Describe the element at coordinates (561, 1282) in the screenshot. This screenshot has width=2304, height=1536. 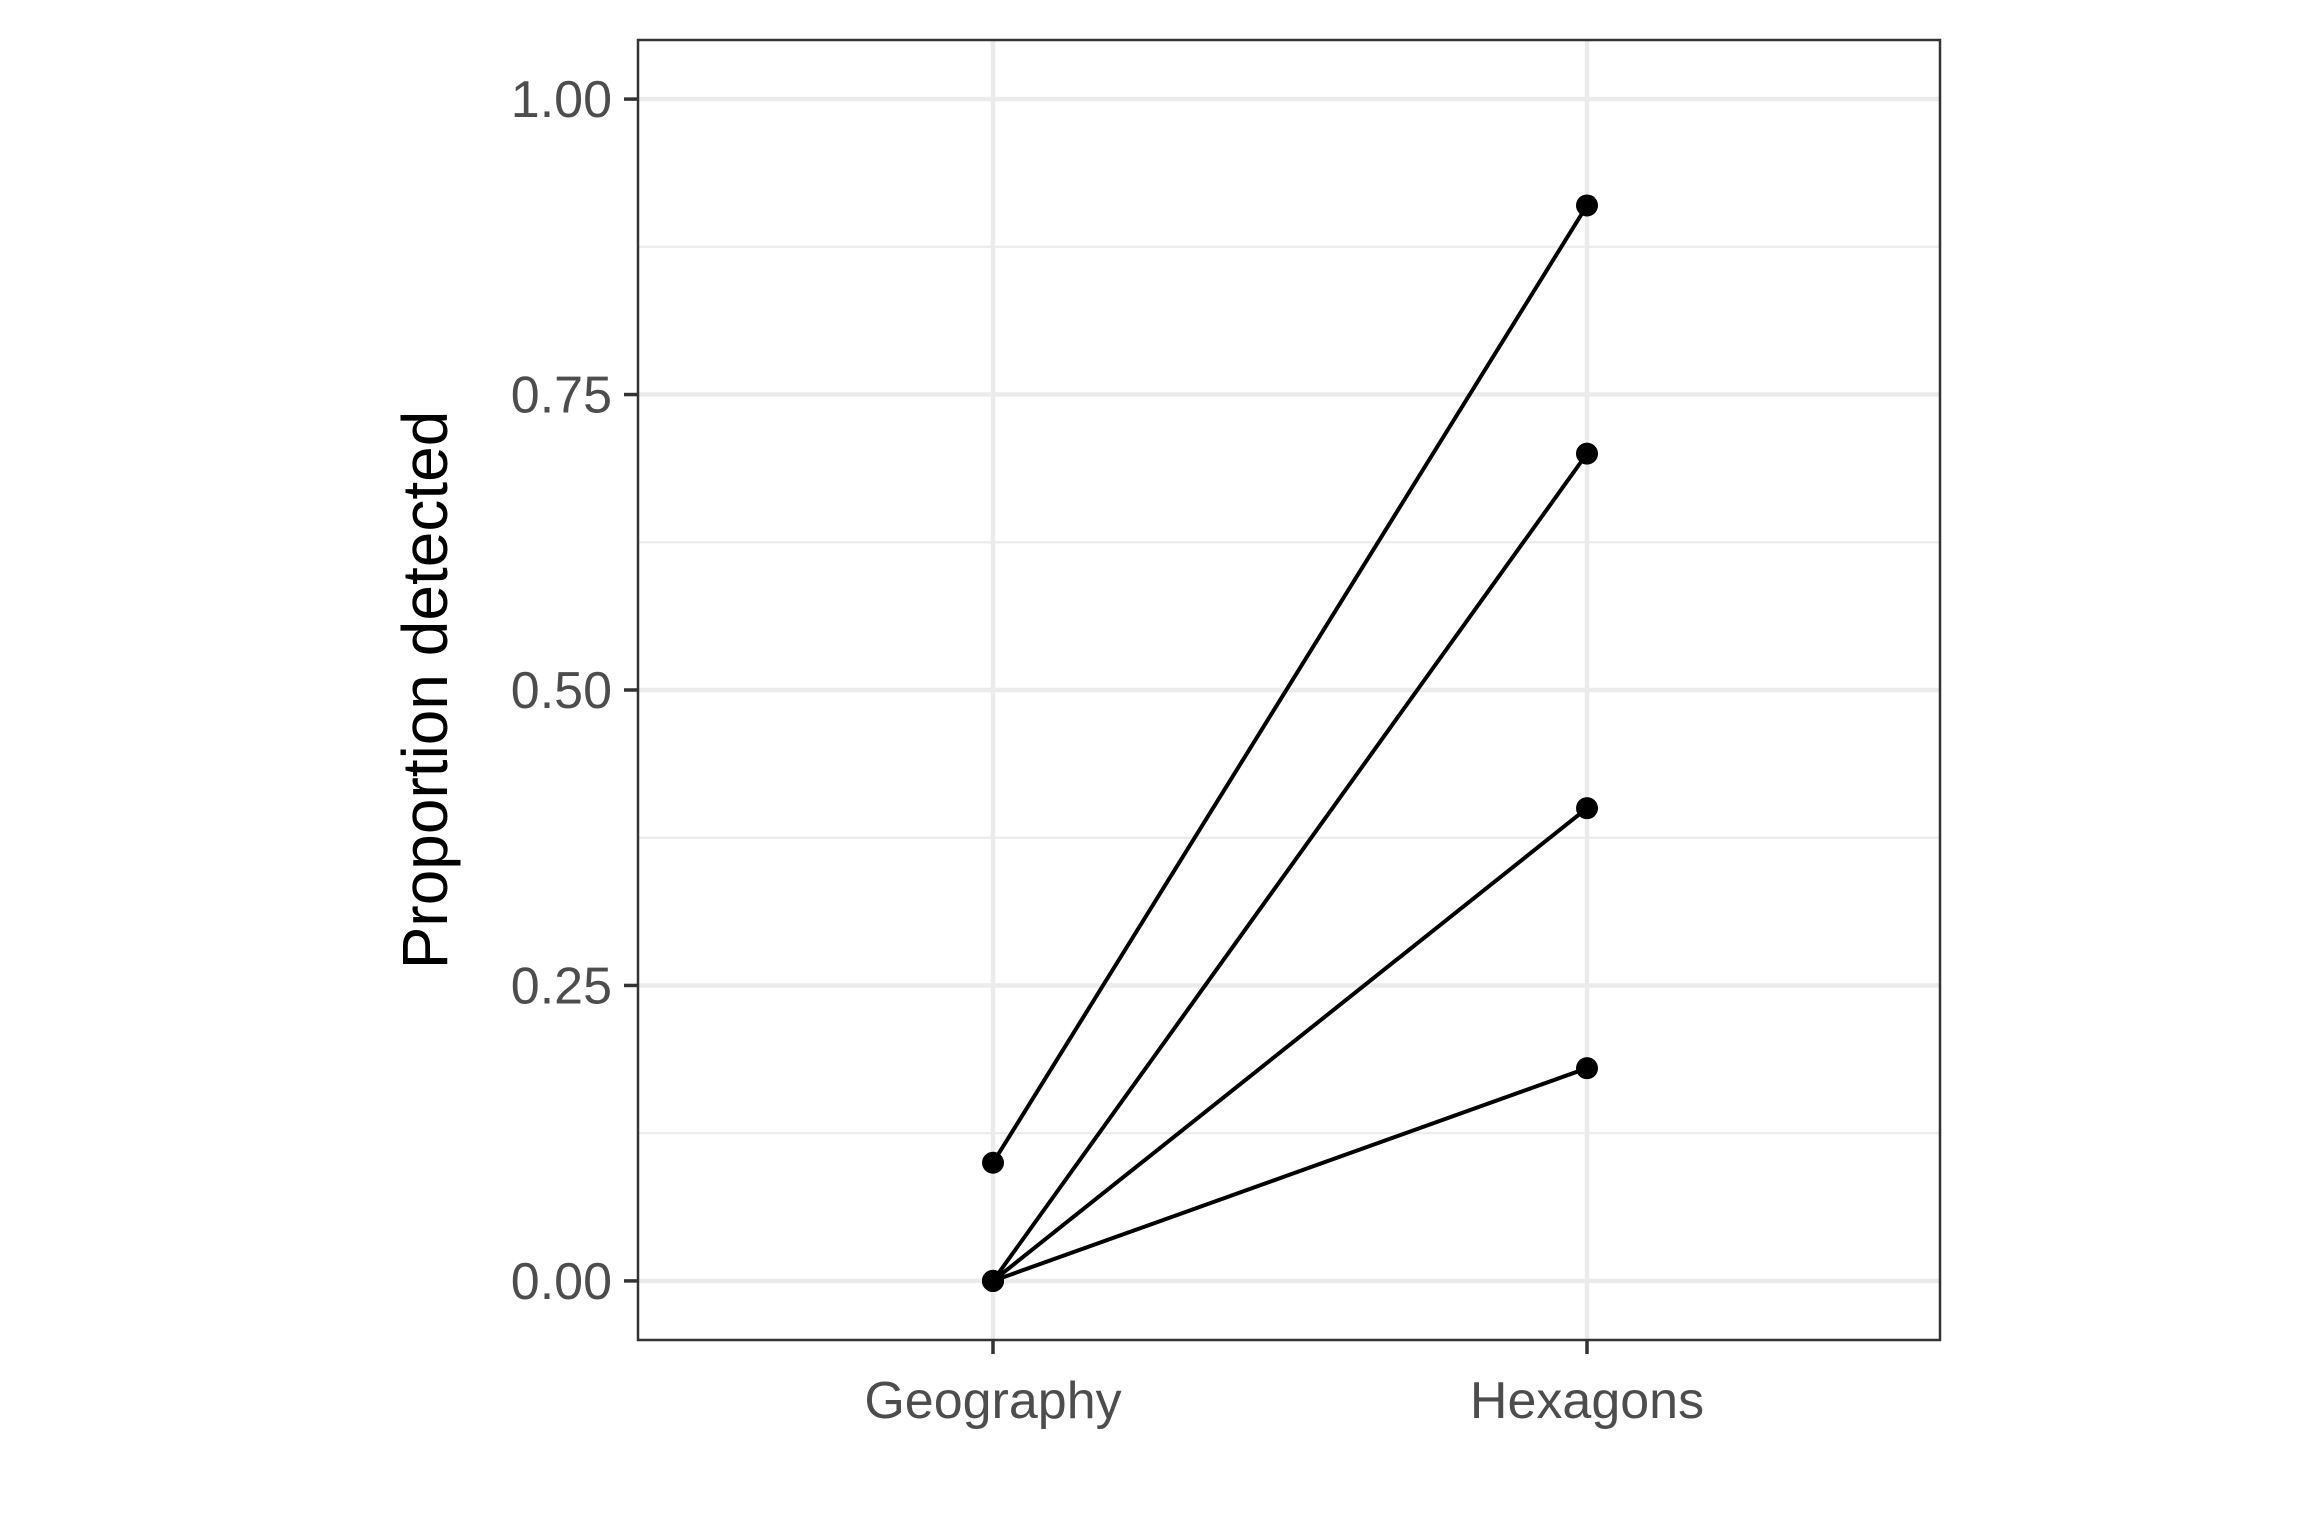
I see `y-tick-label: 0.00` at that location.